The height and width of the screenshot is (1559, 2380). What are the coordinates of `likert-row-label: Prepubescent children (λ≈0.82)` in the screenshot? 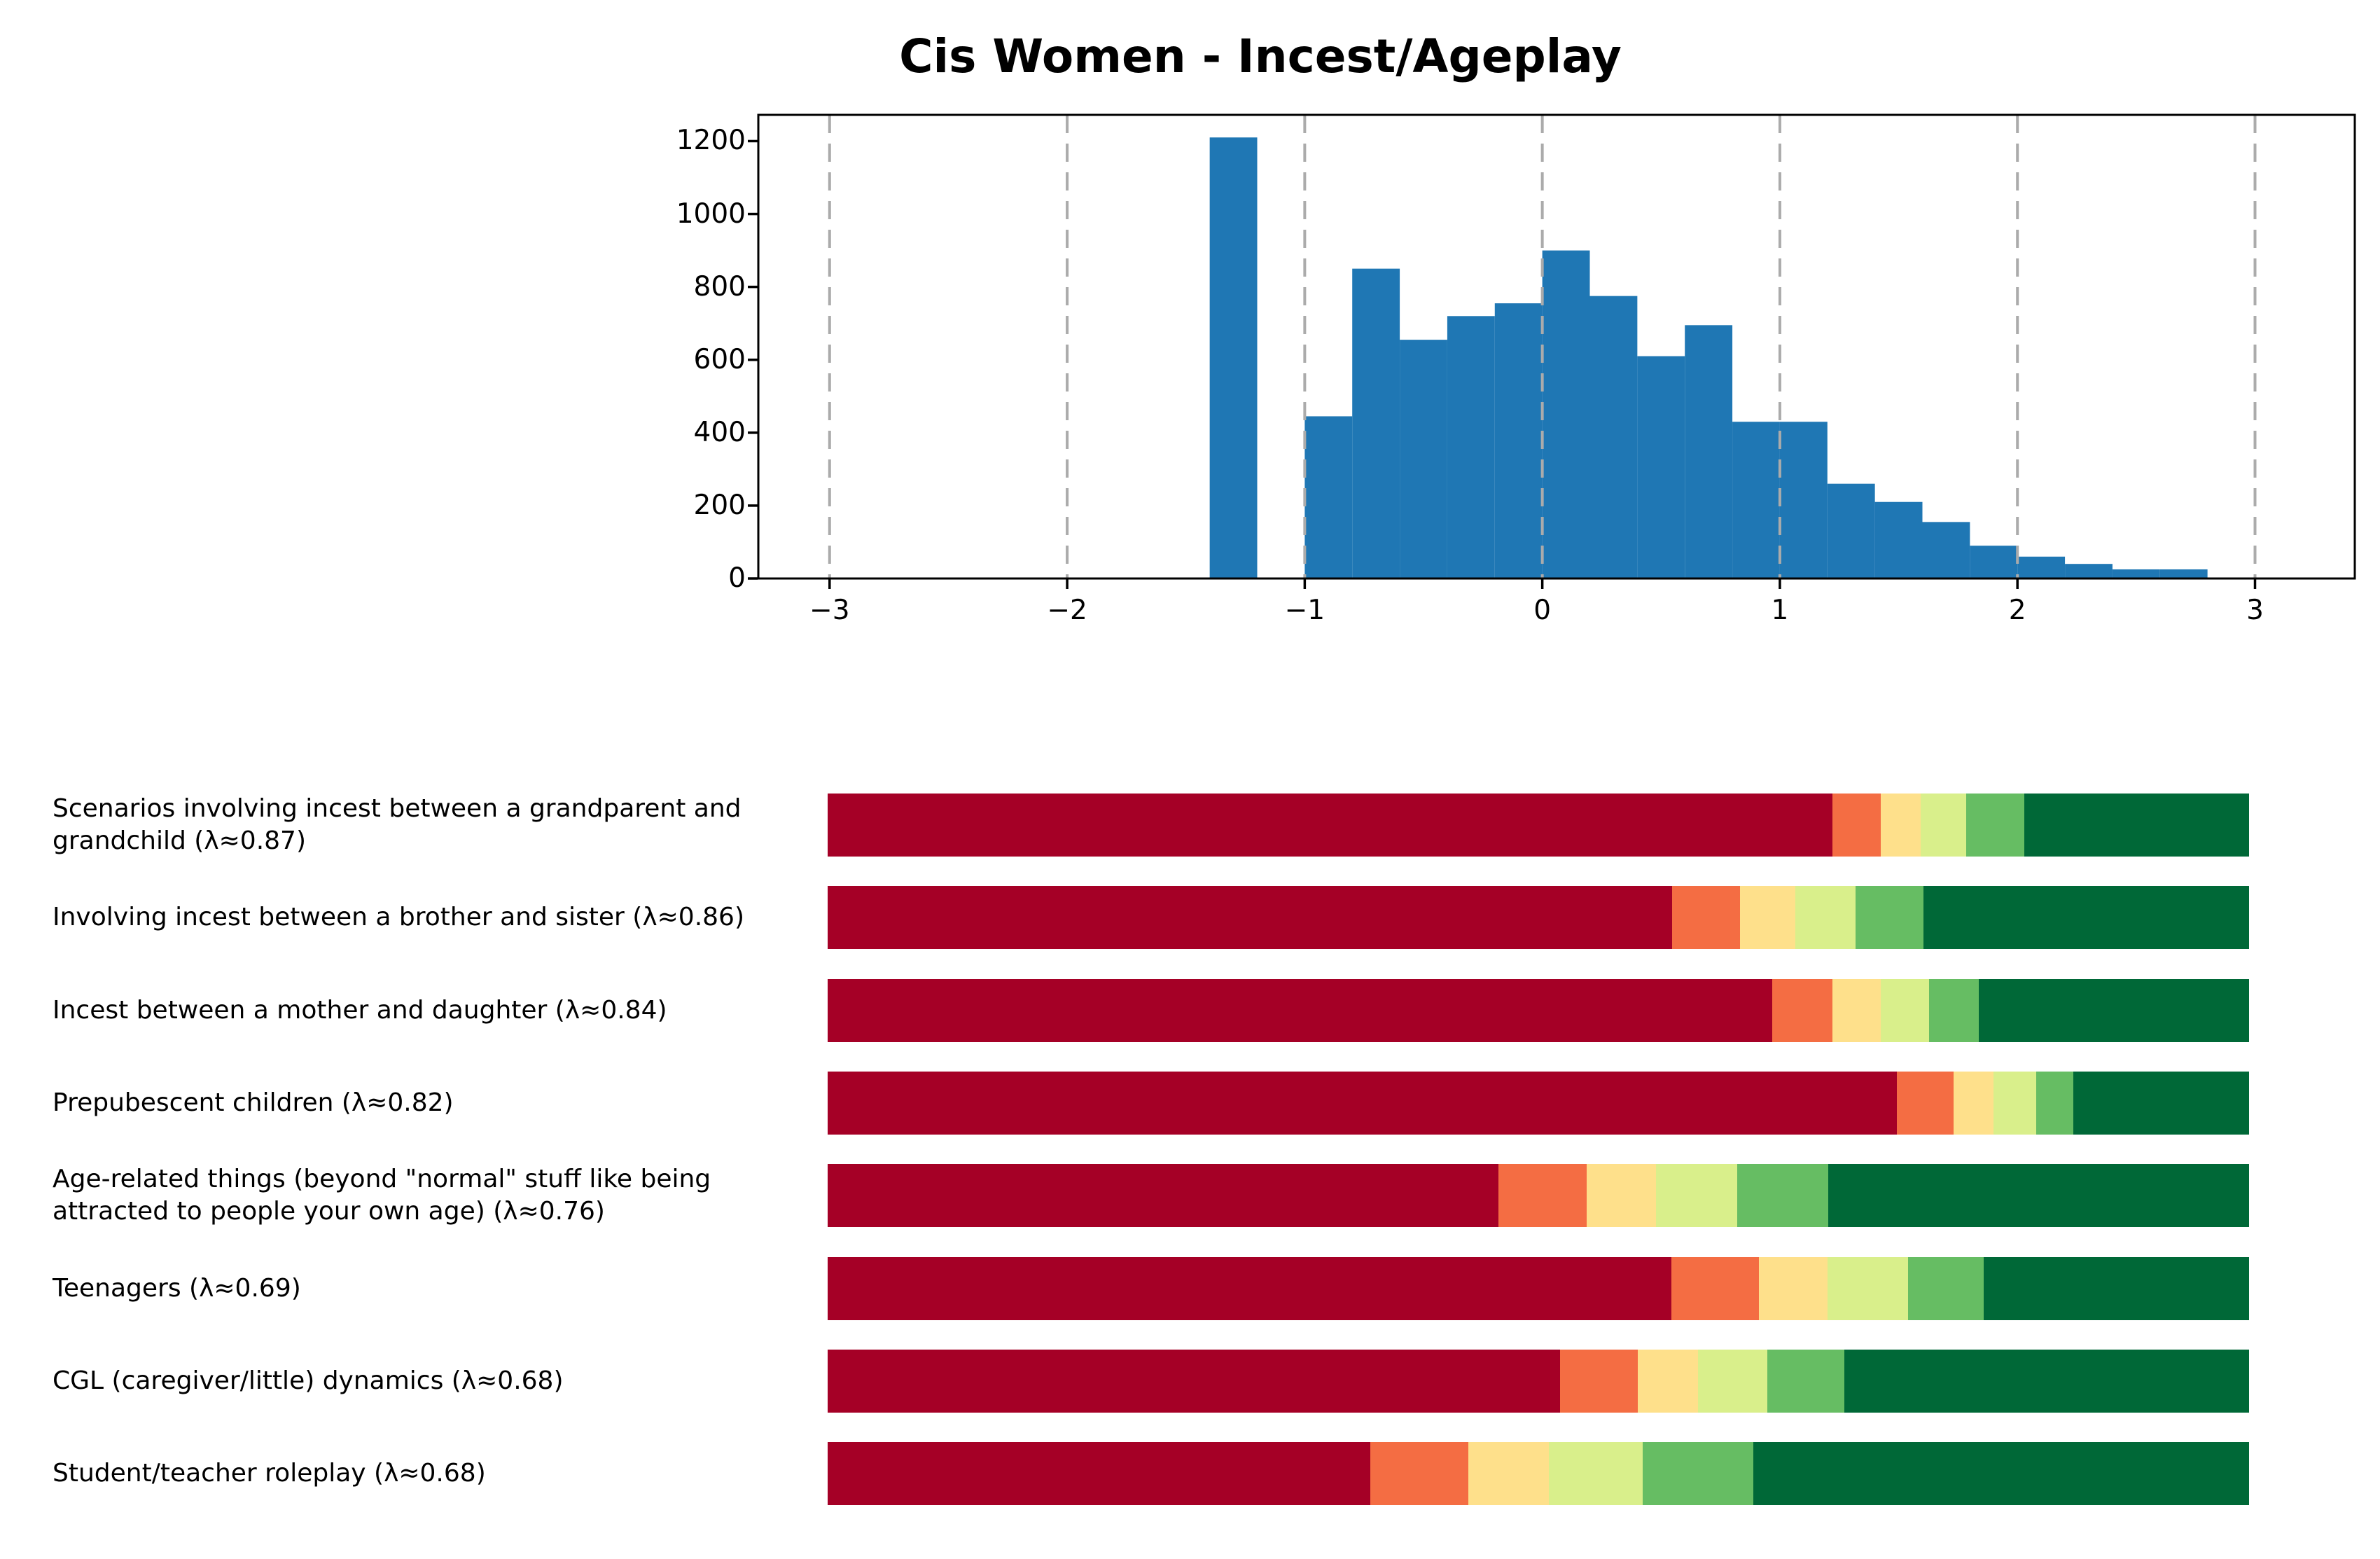 It's located at (253, 1102).